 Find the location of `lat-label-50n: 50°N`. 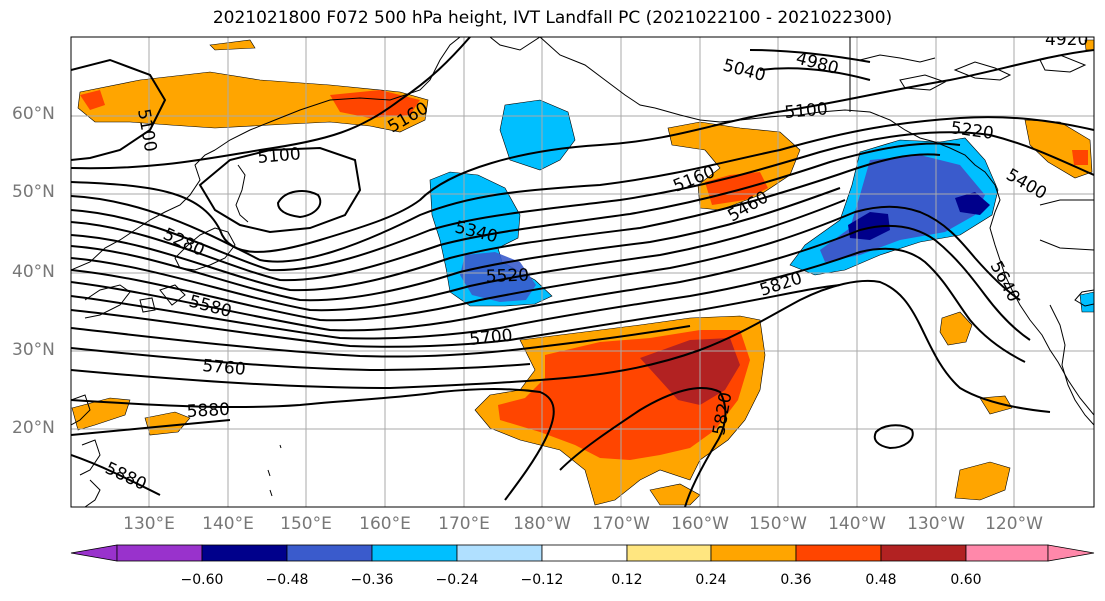

lat-label-50n: 50°N is located at coordinates (33, 192).